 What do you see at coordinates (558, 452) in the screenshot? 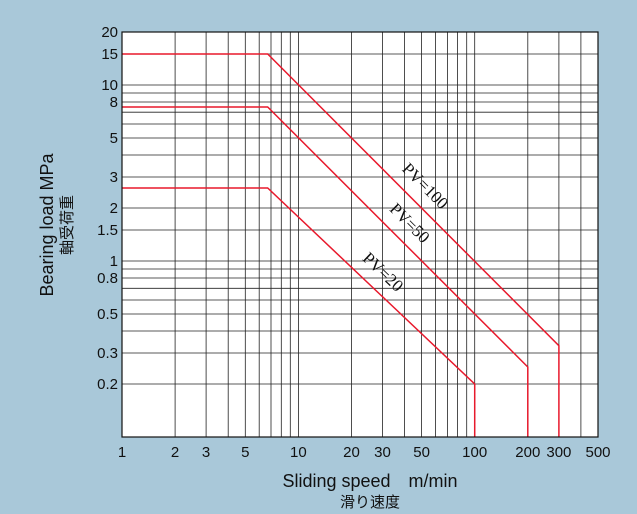
I see `x-tick-label: 300` at bounding box center [558, 452].